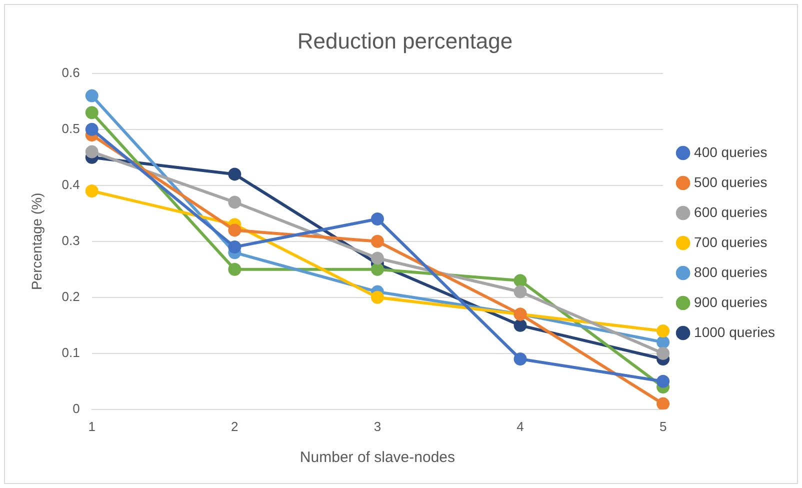 Image resolution: width=802 pixels, height=488 pixels. Describe the element at coordinates (36, 241) in the screenshot. I see `y-axis-title: Percentage (%)` at that location.